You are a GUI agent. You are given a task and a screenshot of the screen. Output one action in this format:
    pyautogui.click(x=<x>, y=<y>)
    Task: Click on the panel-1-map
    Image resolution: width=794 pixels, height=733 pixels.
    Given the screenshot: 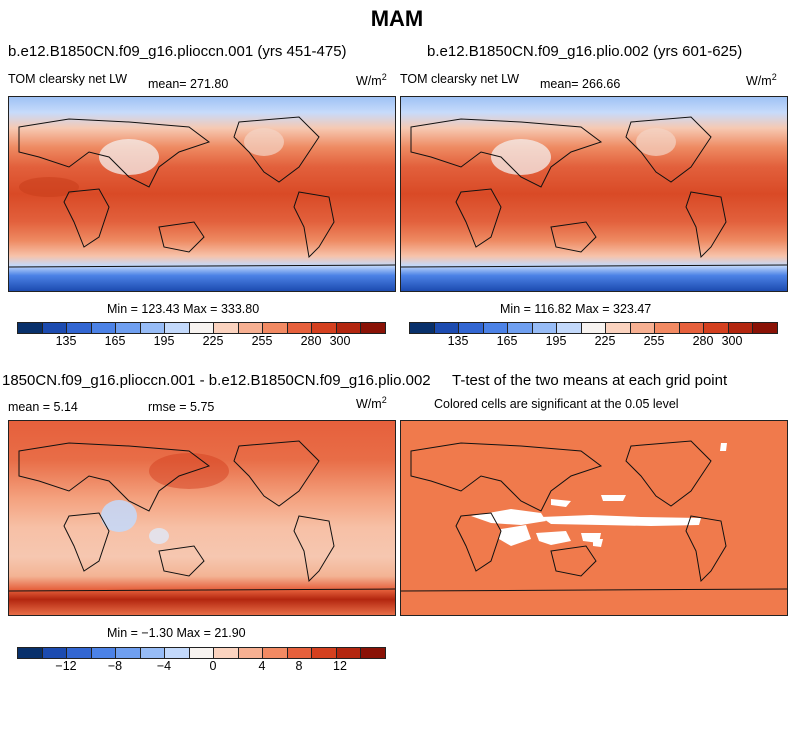 What is the action you would take?
    pyautogui.click(x=202, y=194)
    